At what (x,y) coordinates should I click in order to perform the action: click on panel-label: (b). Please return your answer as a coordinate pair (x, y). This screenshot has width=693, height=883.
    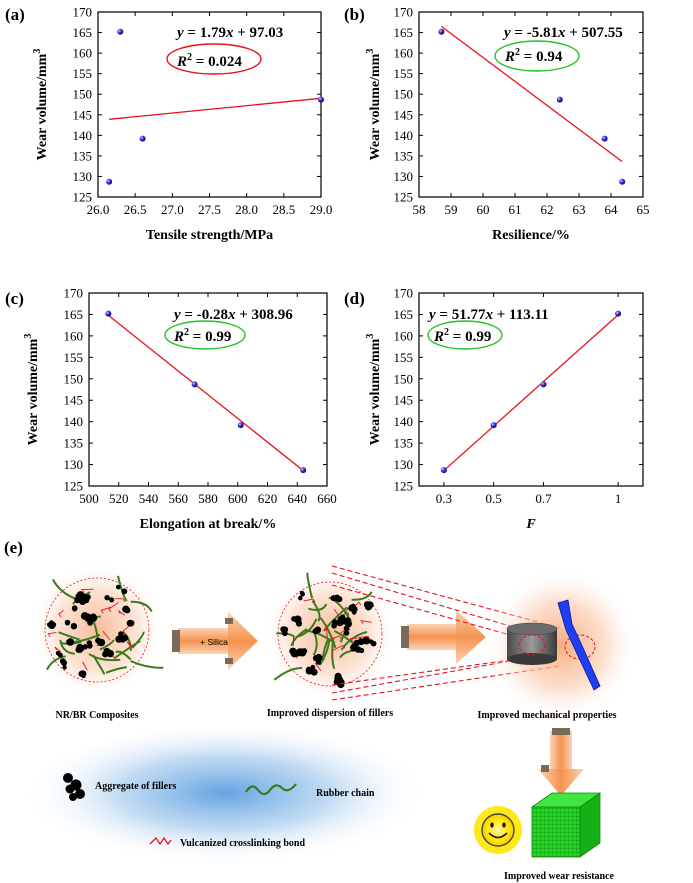
    Looking at the image, I should click on (354, 14).